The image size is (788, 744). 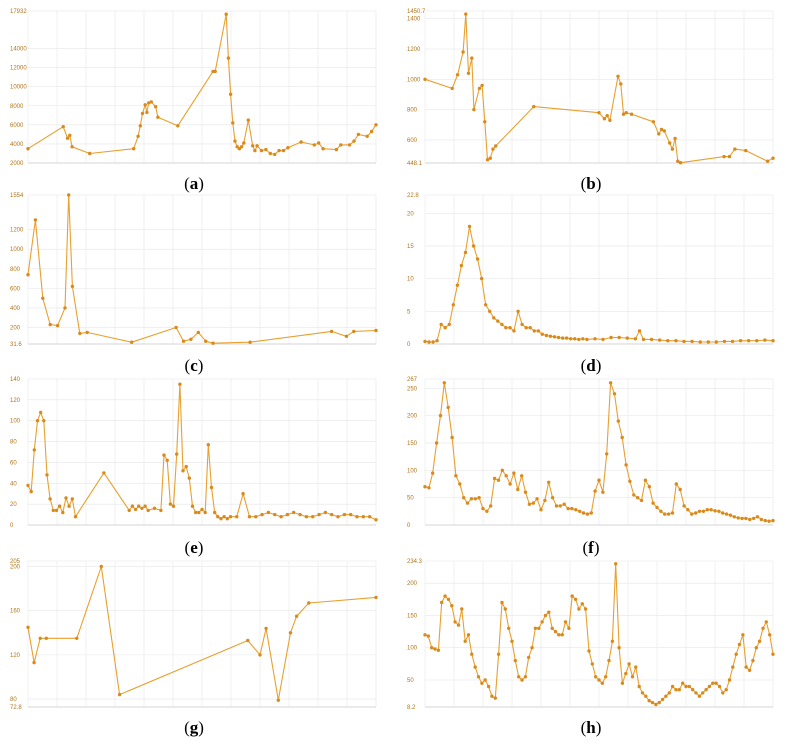 What do you see at coordinates (194, 88) in the screenshot?
I see `chart-a: 17932 14000 12000 10000 8000 6000 4000 2000` at bounding box center [194, 88].